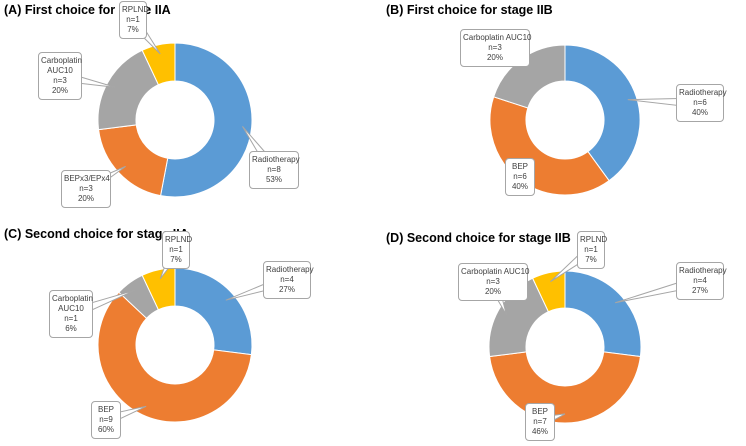 Image resolution: width=746 pixels, height=446 pixels. I want to click on data-callout: Carboplatin AUC10 n=1 6%, so click(71, 314).